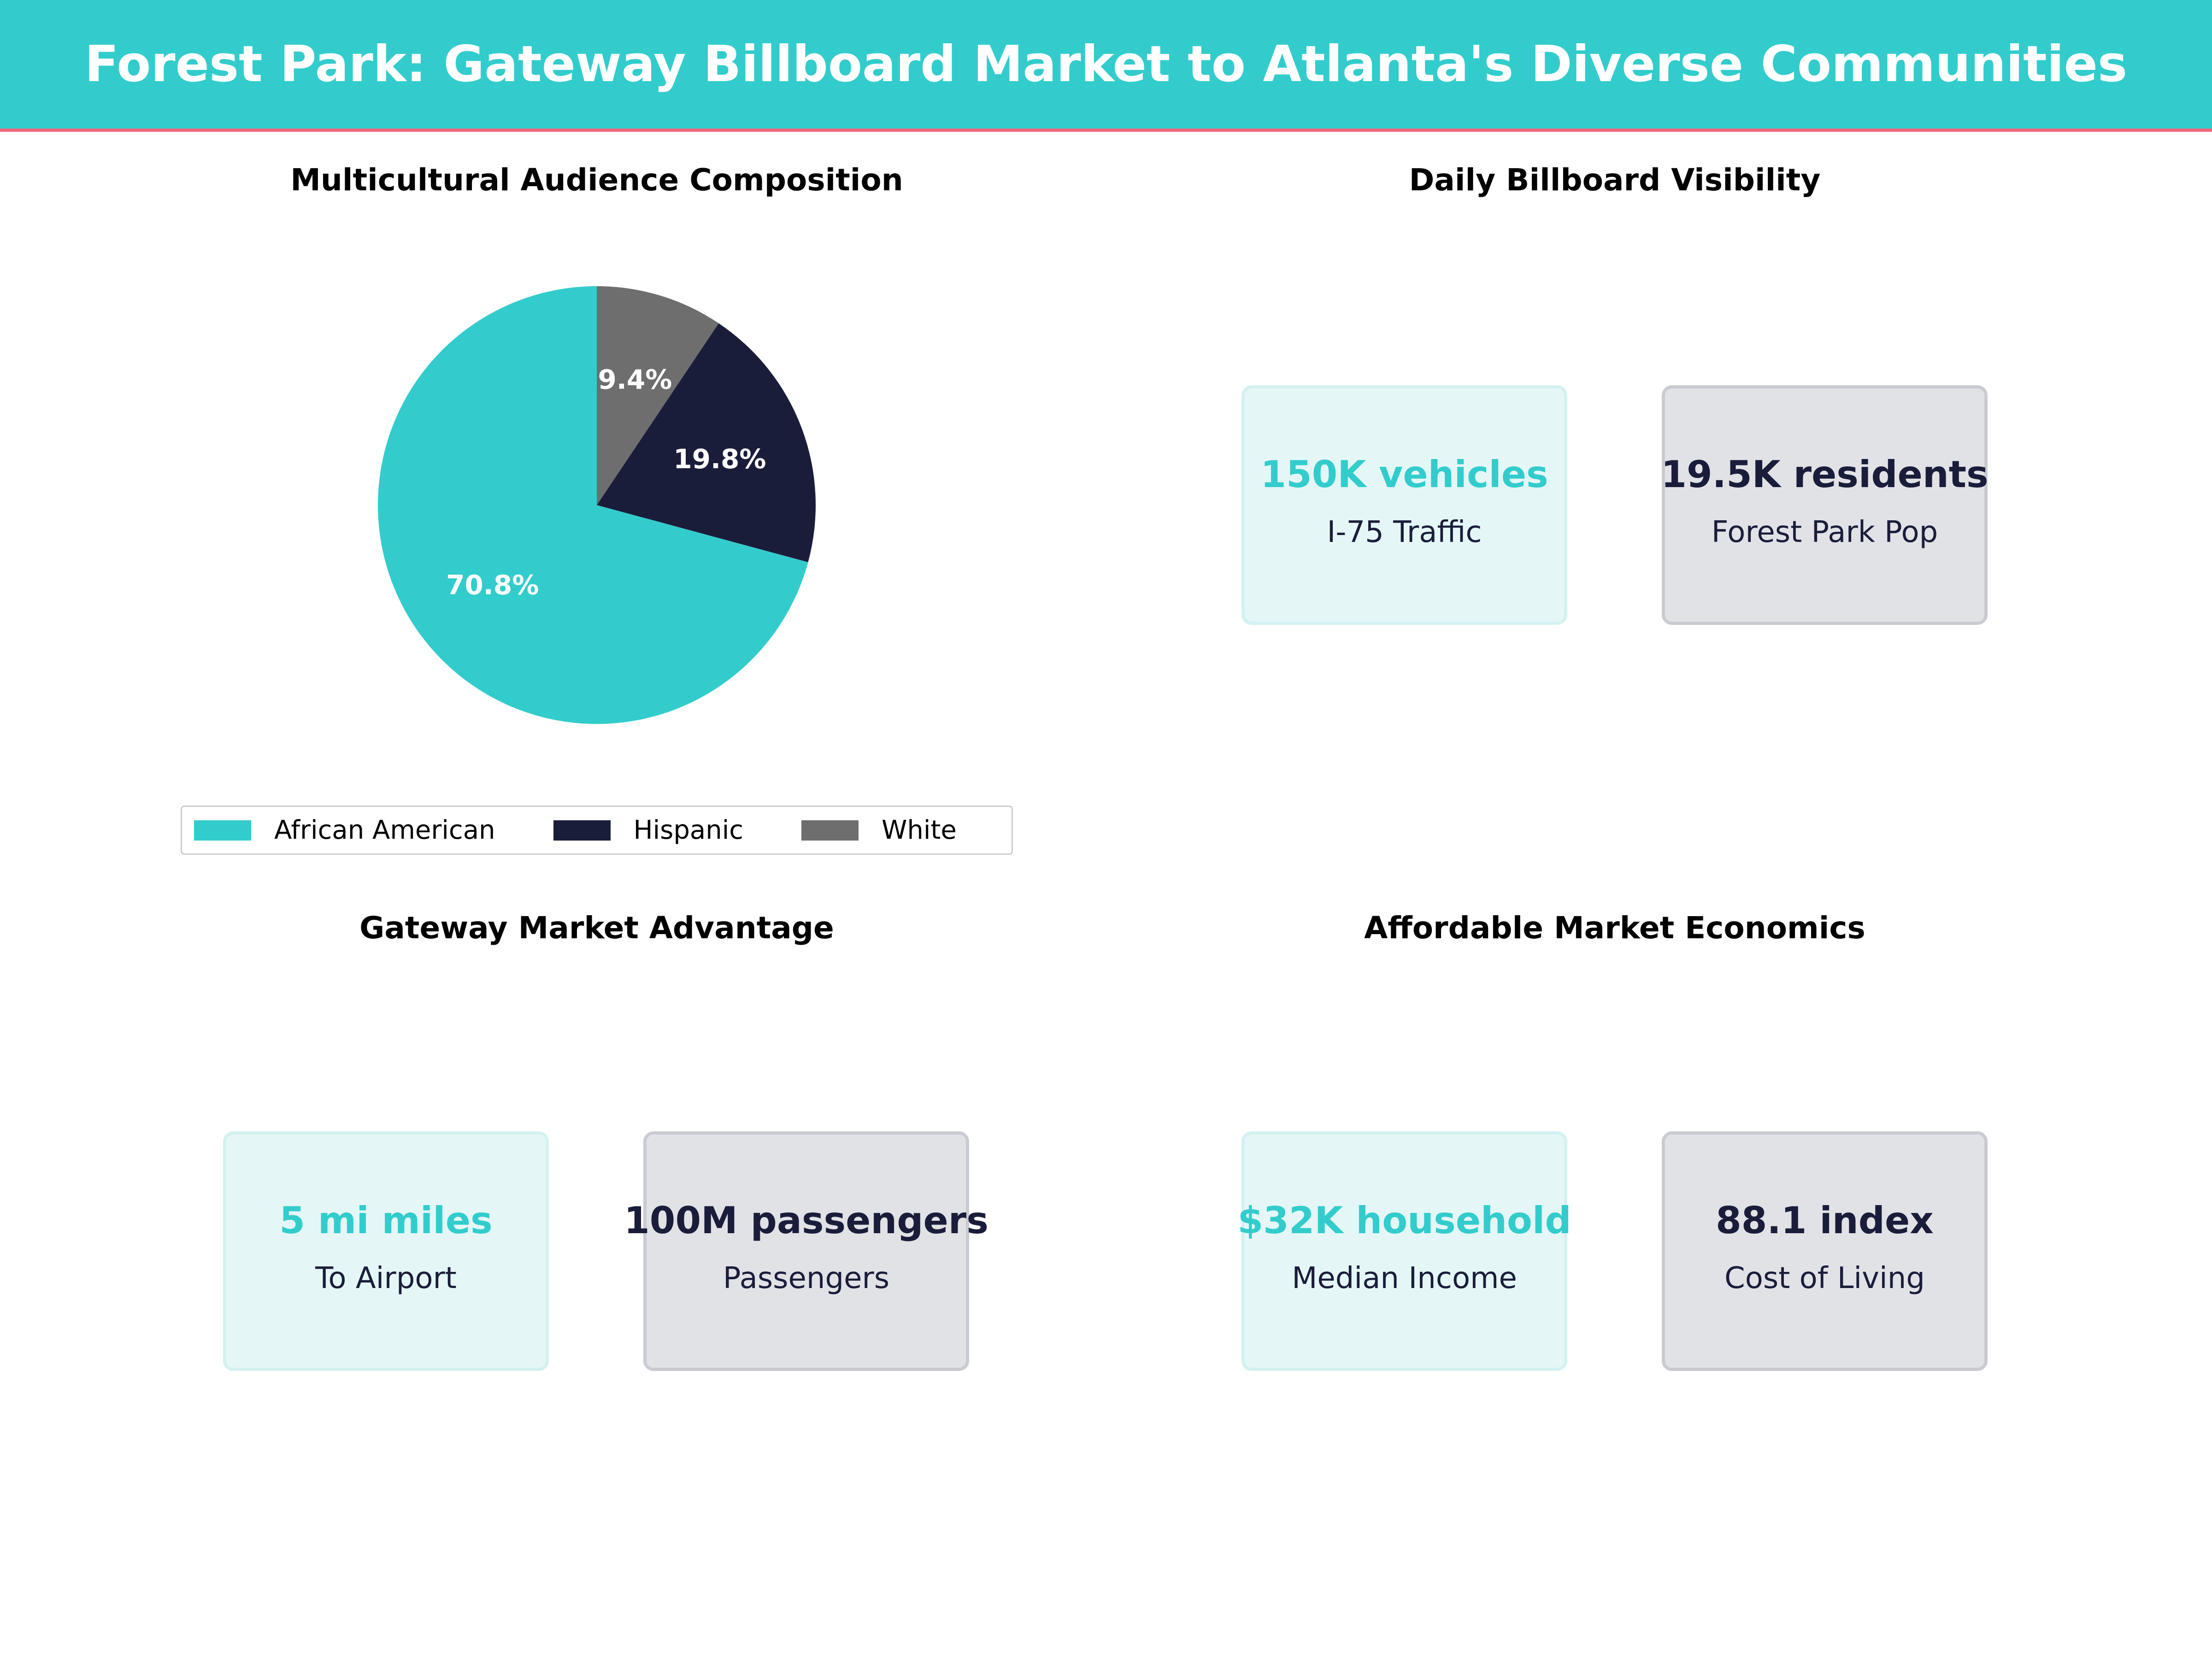 Image resolution: width=2212 pixels, height=1659 pixels. I want to click on card-value: 100M passengers, so click(806, 1220).